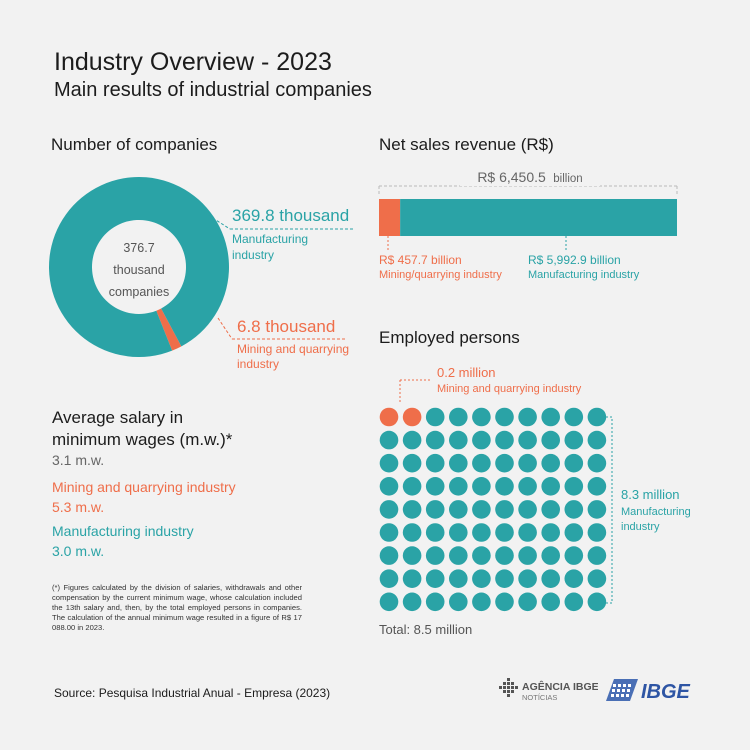 The image size is (750, 750). Describe the element at coordinates (225, 328) in the screenshot. I see `mining-leader-line` at that location.